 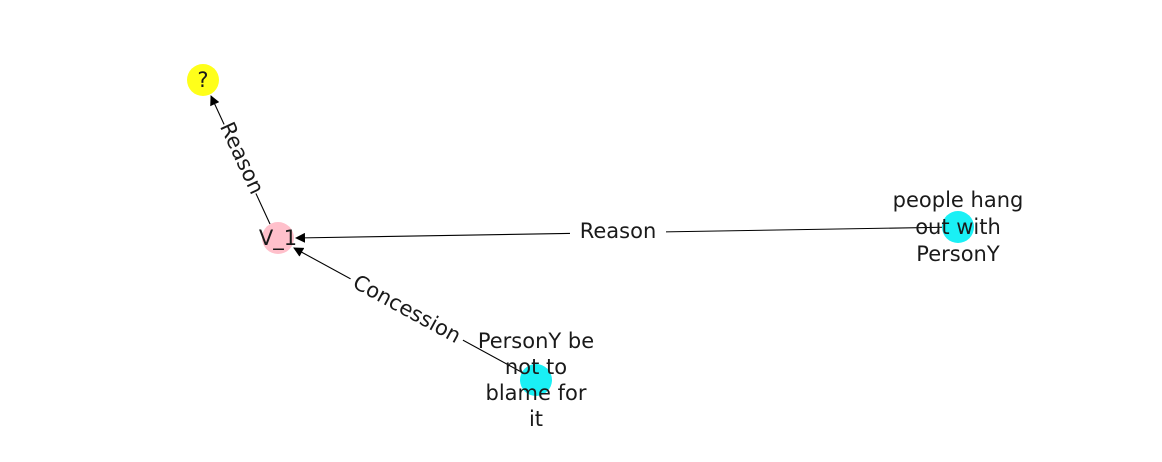 I want to click on node-v1-circle, so click(x=278, y=238).